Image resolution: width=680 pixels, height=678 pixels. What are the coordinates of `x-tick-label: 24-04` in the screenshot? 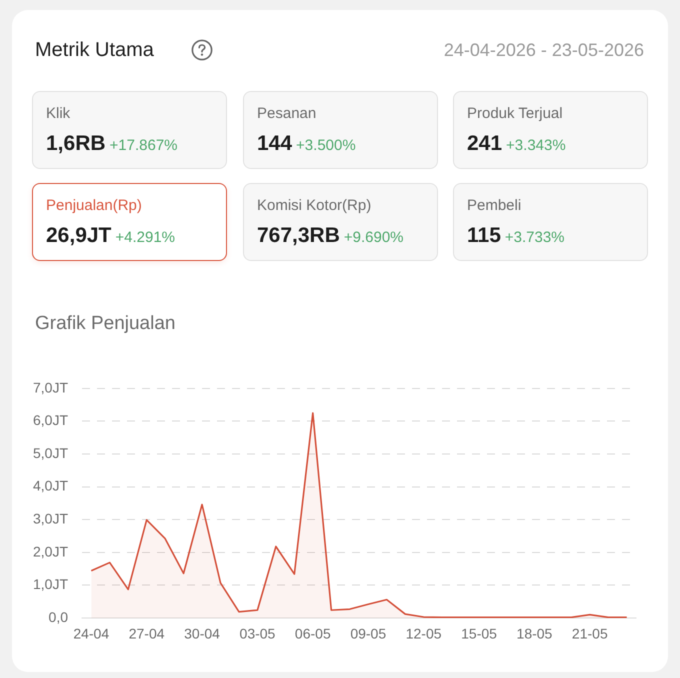 It's located at (91, 633).